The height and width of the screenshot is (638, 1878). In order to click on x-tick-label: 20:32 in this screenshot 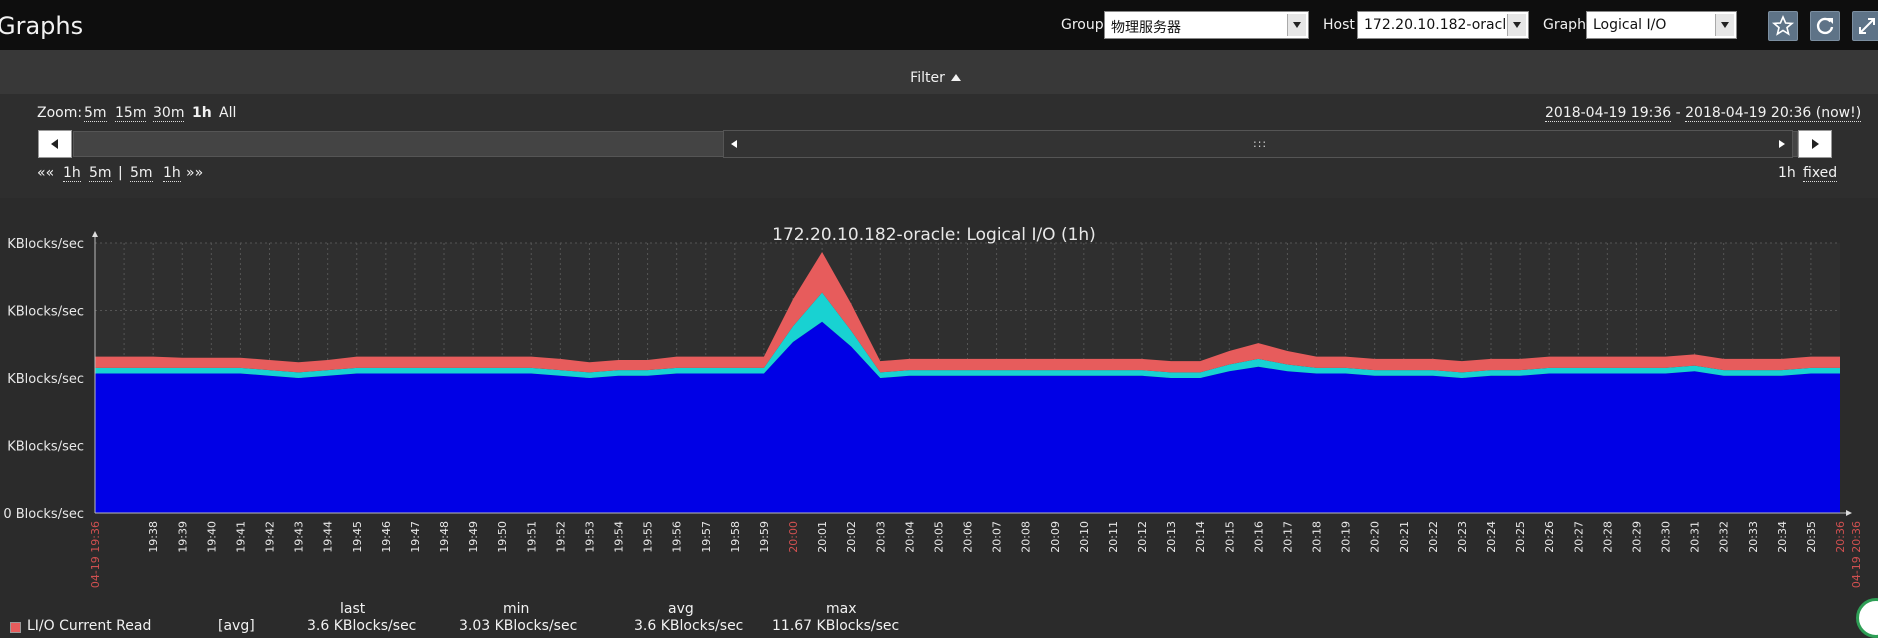, I will do `click(1724, 537)`.